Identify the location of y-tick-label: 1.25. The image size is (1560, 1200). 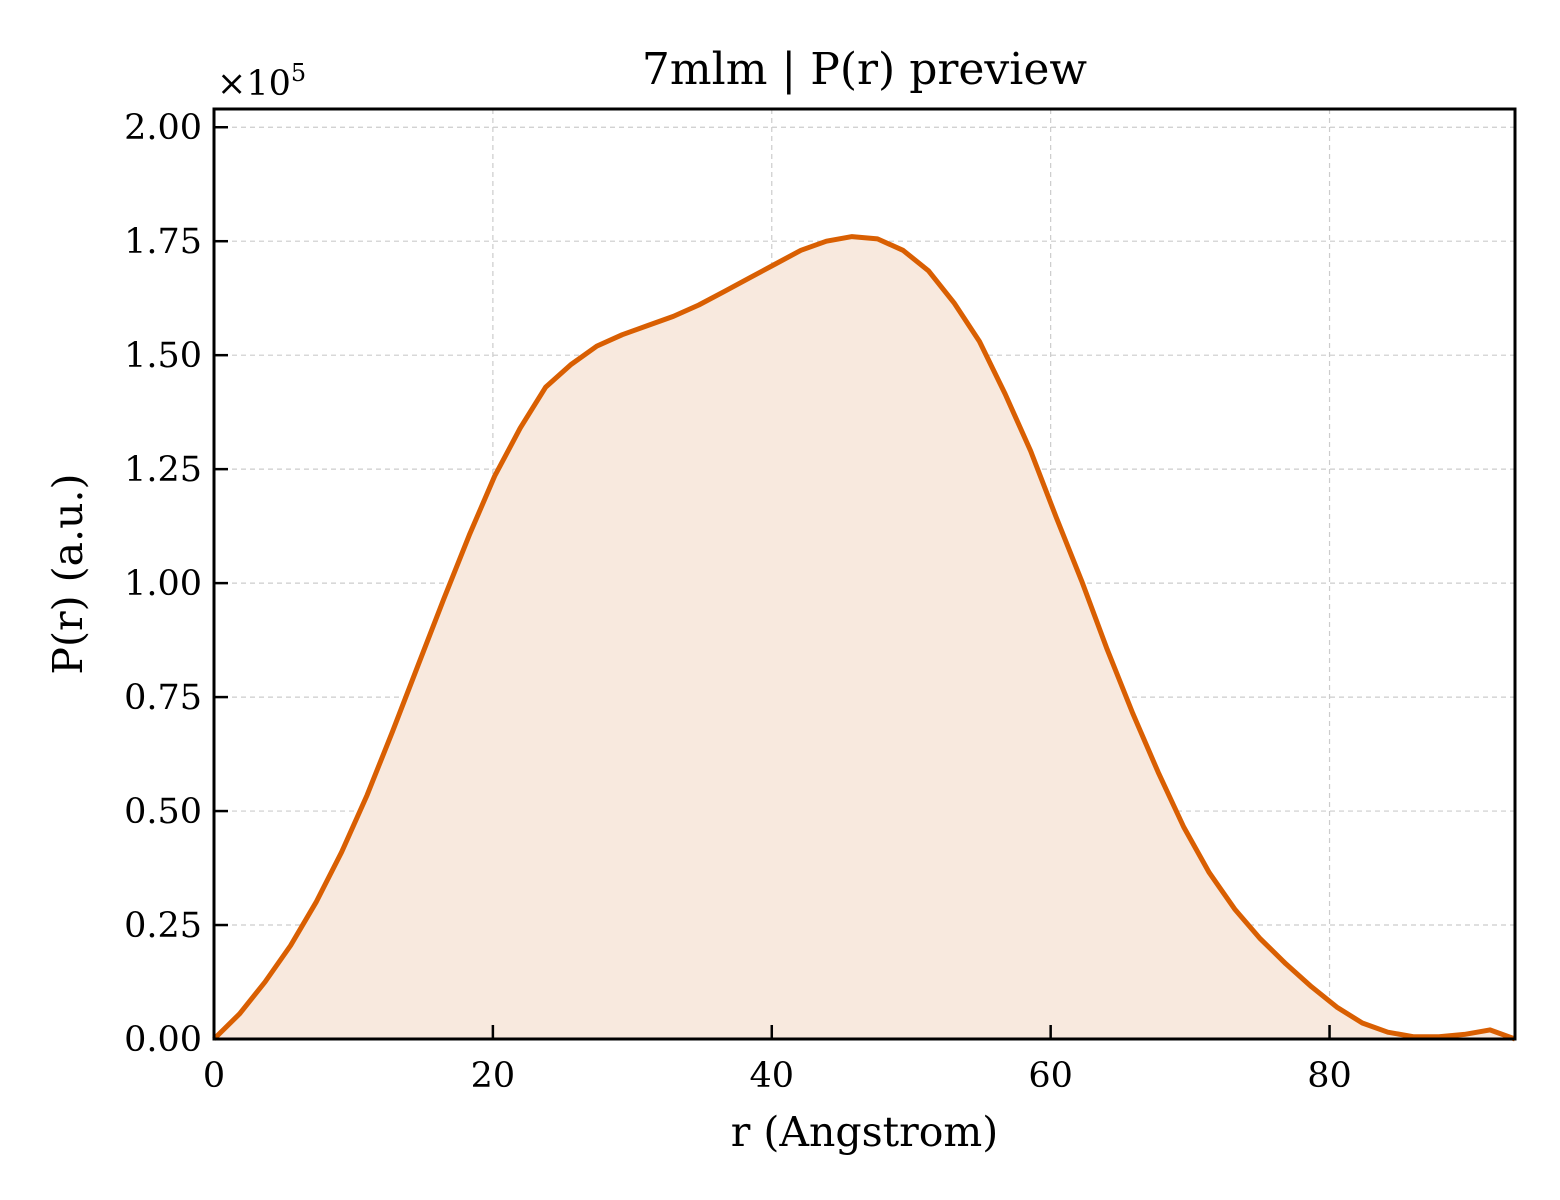
(163, 470).